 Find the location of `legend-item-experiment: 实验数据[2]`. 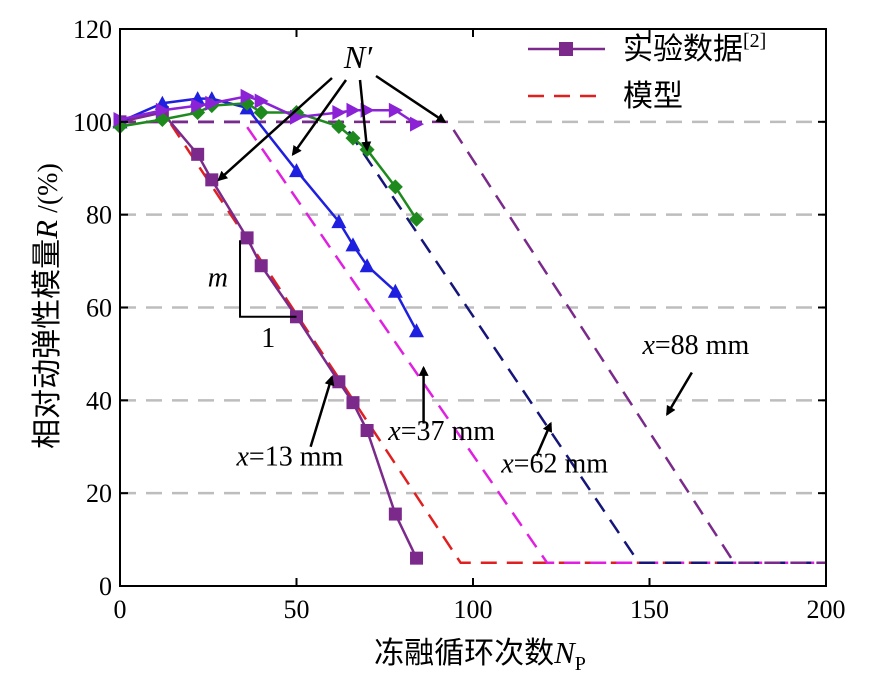

legend-item-experiment: 实验数据[2] is located at coordinates (647, 48).